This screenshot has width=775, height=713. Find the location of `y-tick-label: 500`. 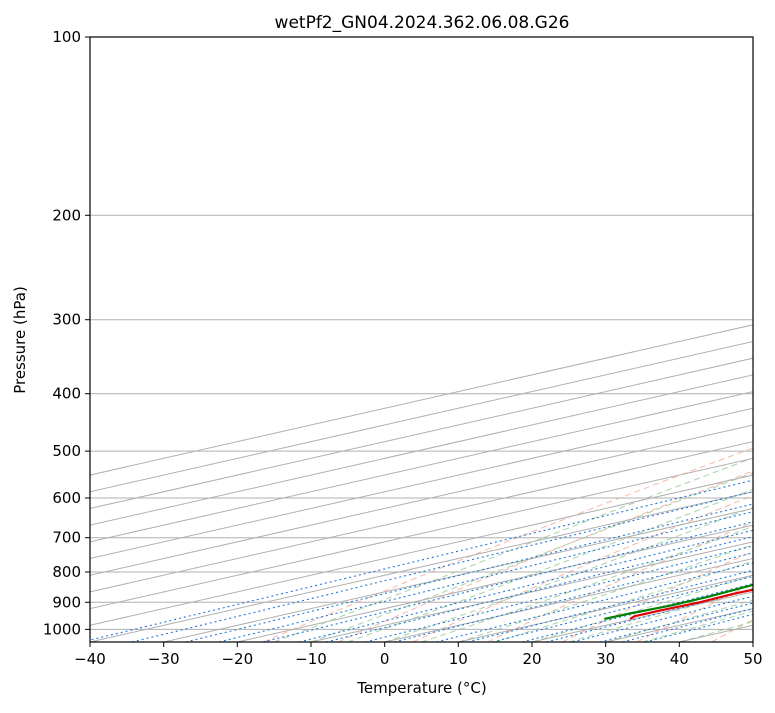

y-tick-label: 500 is located at coordinates (66, 451).